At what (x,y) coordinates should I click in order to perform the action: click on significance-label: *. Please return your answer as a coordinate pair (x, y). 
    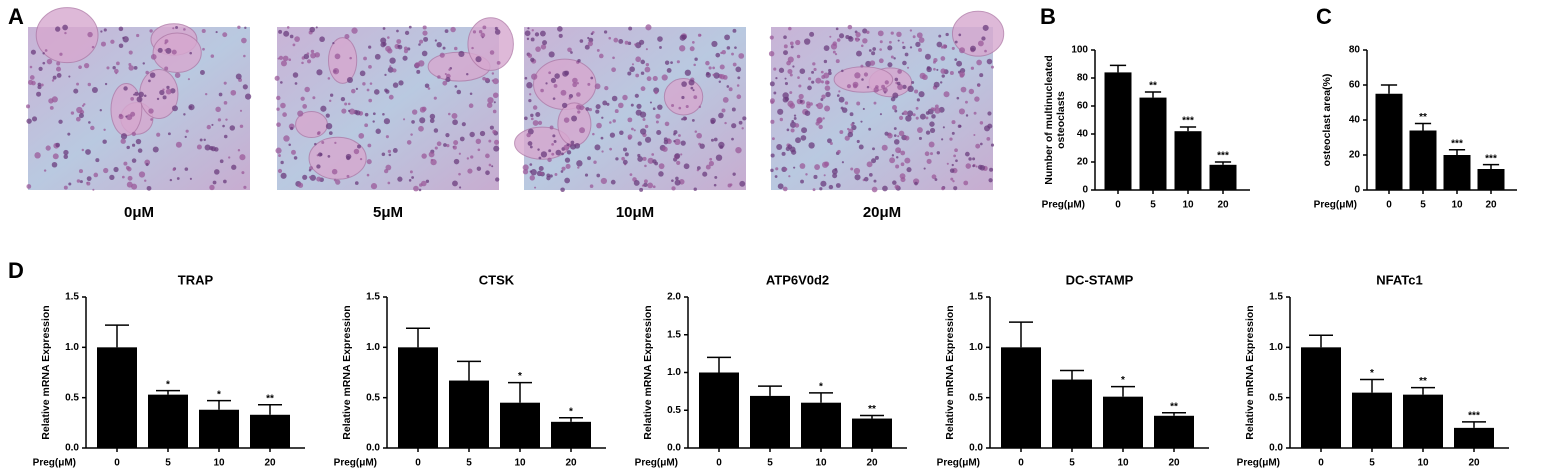
    Looking at the image, I should click on (571, 411).